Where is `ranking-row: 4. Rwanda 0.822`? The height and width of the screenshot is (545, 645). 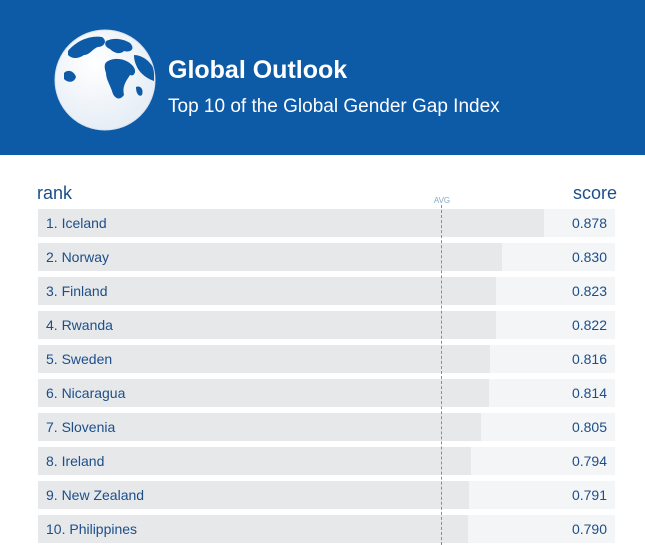 ranking-row: 4. Rwanda 0.822 is located at coordinates (326, 325).